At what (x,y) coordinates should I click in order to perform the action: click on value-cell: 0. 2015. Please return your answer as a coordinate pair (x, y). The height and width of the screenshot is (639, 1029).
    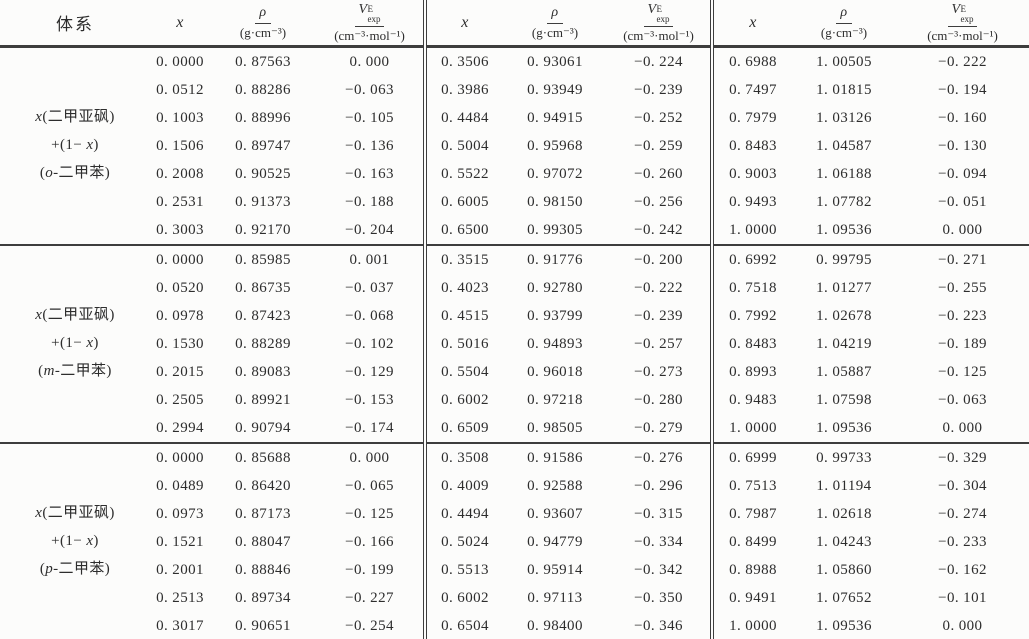
    Looking at the image, I should click on (180, 371).